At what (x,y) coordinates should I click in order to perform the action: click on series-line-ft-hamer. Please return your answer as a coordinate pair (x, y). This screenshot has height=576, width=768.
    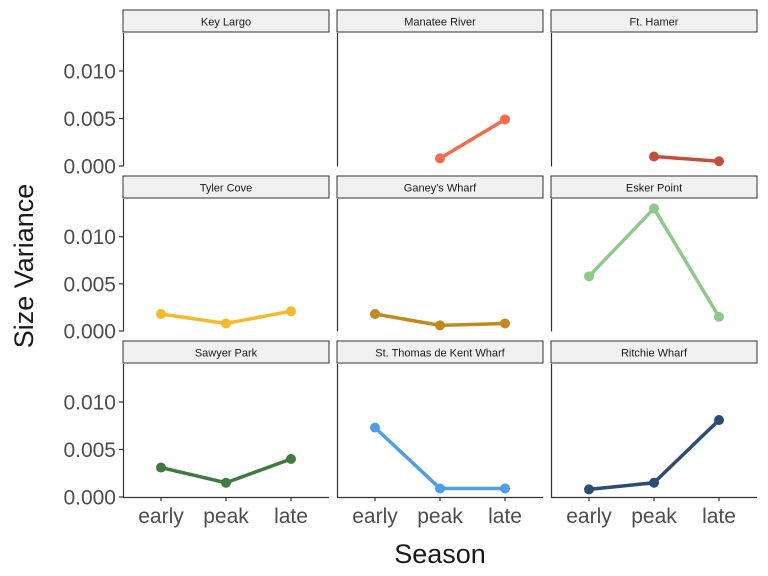
    Looking at the image, I should click on (686, 159).